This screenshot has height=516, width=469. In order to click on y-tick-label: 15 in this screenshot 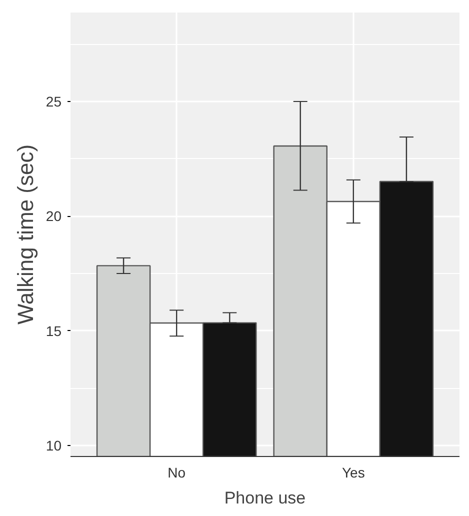, I will do `click(54, 330)`.